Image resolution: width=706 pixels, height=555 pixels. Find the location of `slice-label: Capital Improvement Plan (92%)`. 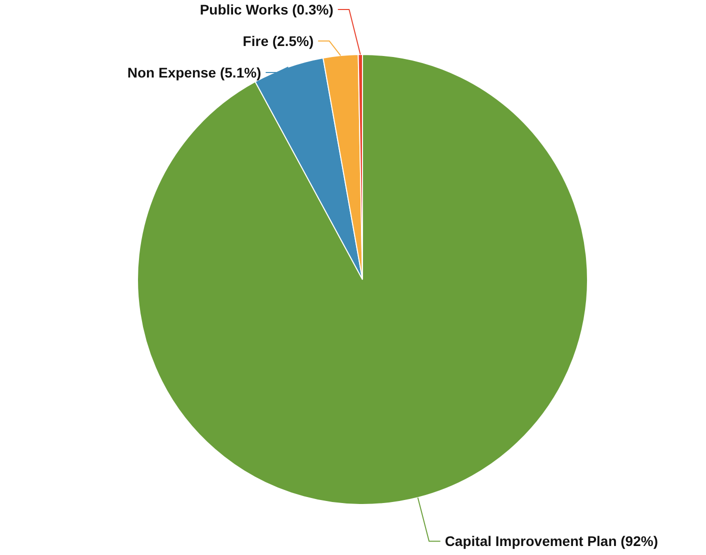

slice-label: Capital Improvement Plan (92%) is located at coordinates (551, 541).